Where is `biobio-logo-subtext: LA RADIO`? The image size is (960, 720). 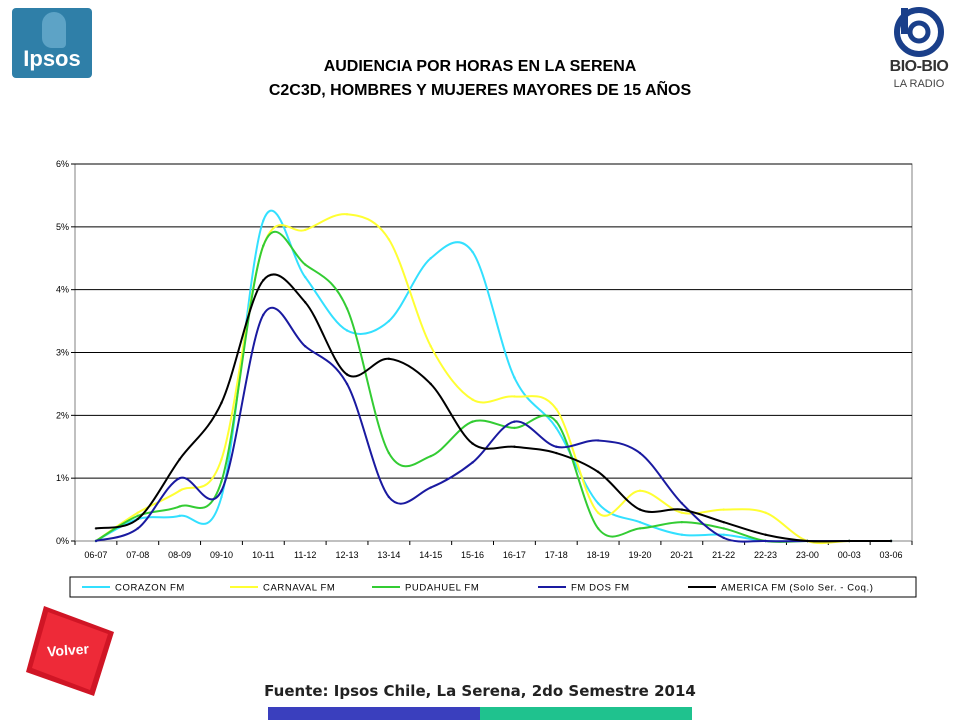 biobio-logo-subtext: LA RADIO is located at coordinates (919, 84).